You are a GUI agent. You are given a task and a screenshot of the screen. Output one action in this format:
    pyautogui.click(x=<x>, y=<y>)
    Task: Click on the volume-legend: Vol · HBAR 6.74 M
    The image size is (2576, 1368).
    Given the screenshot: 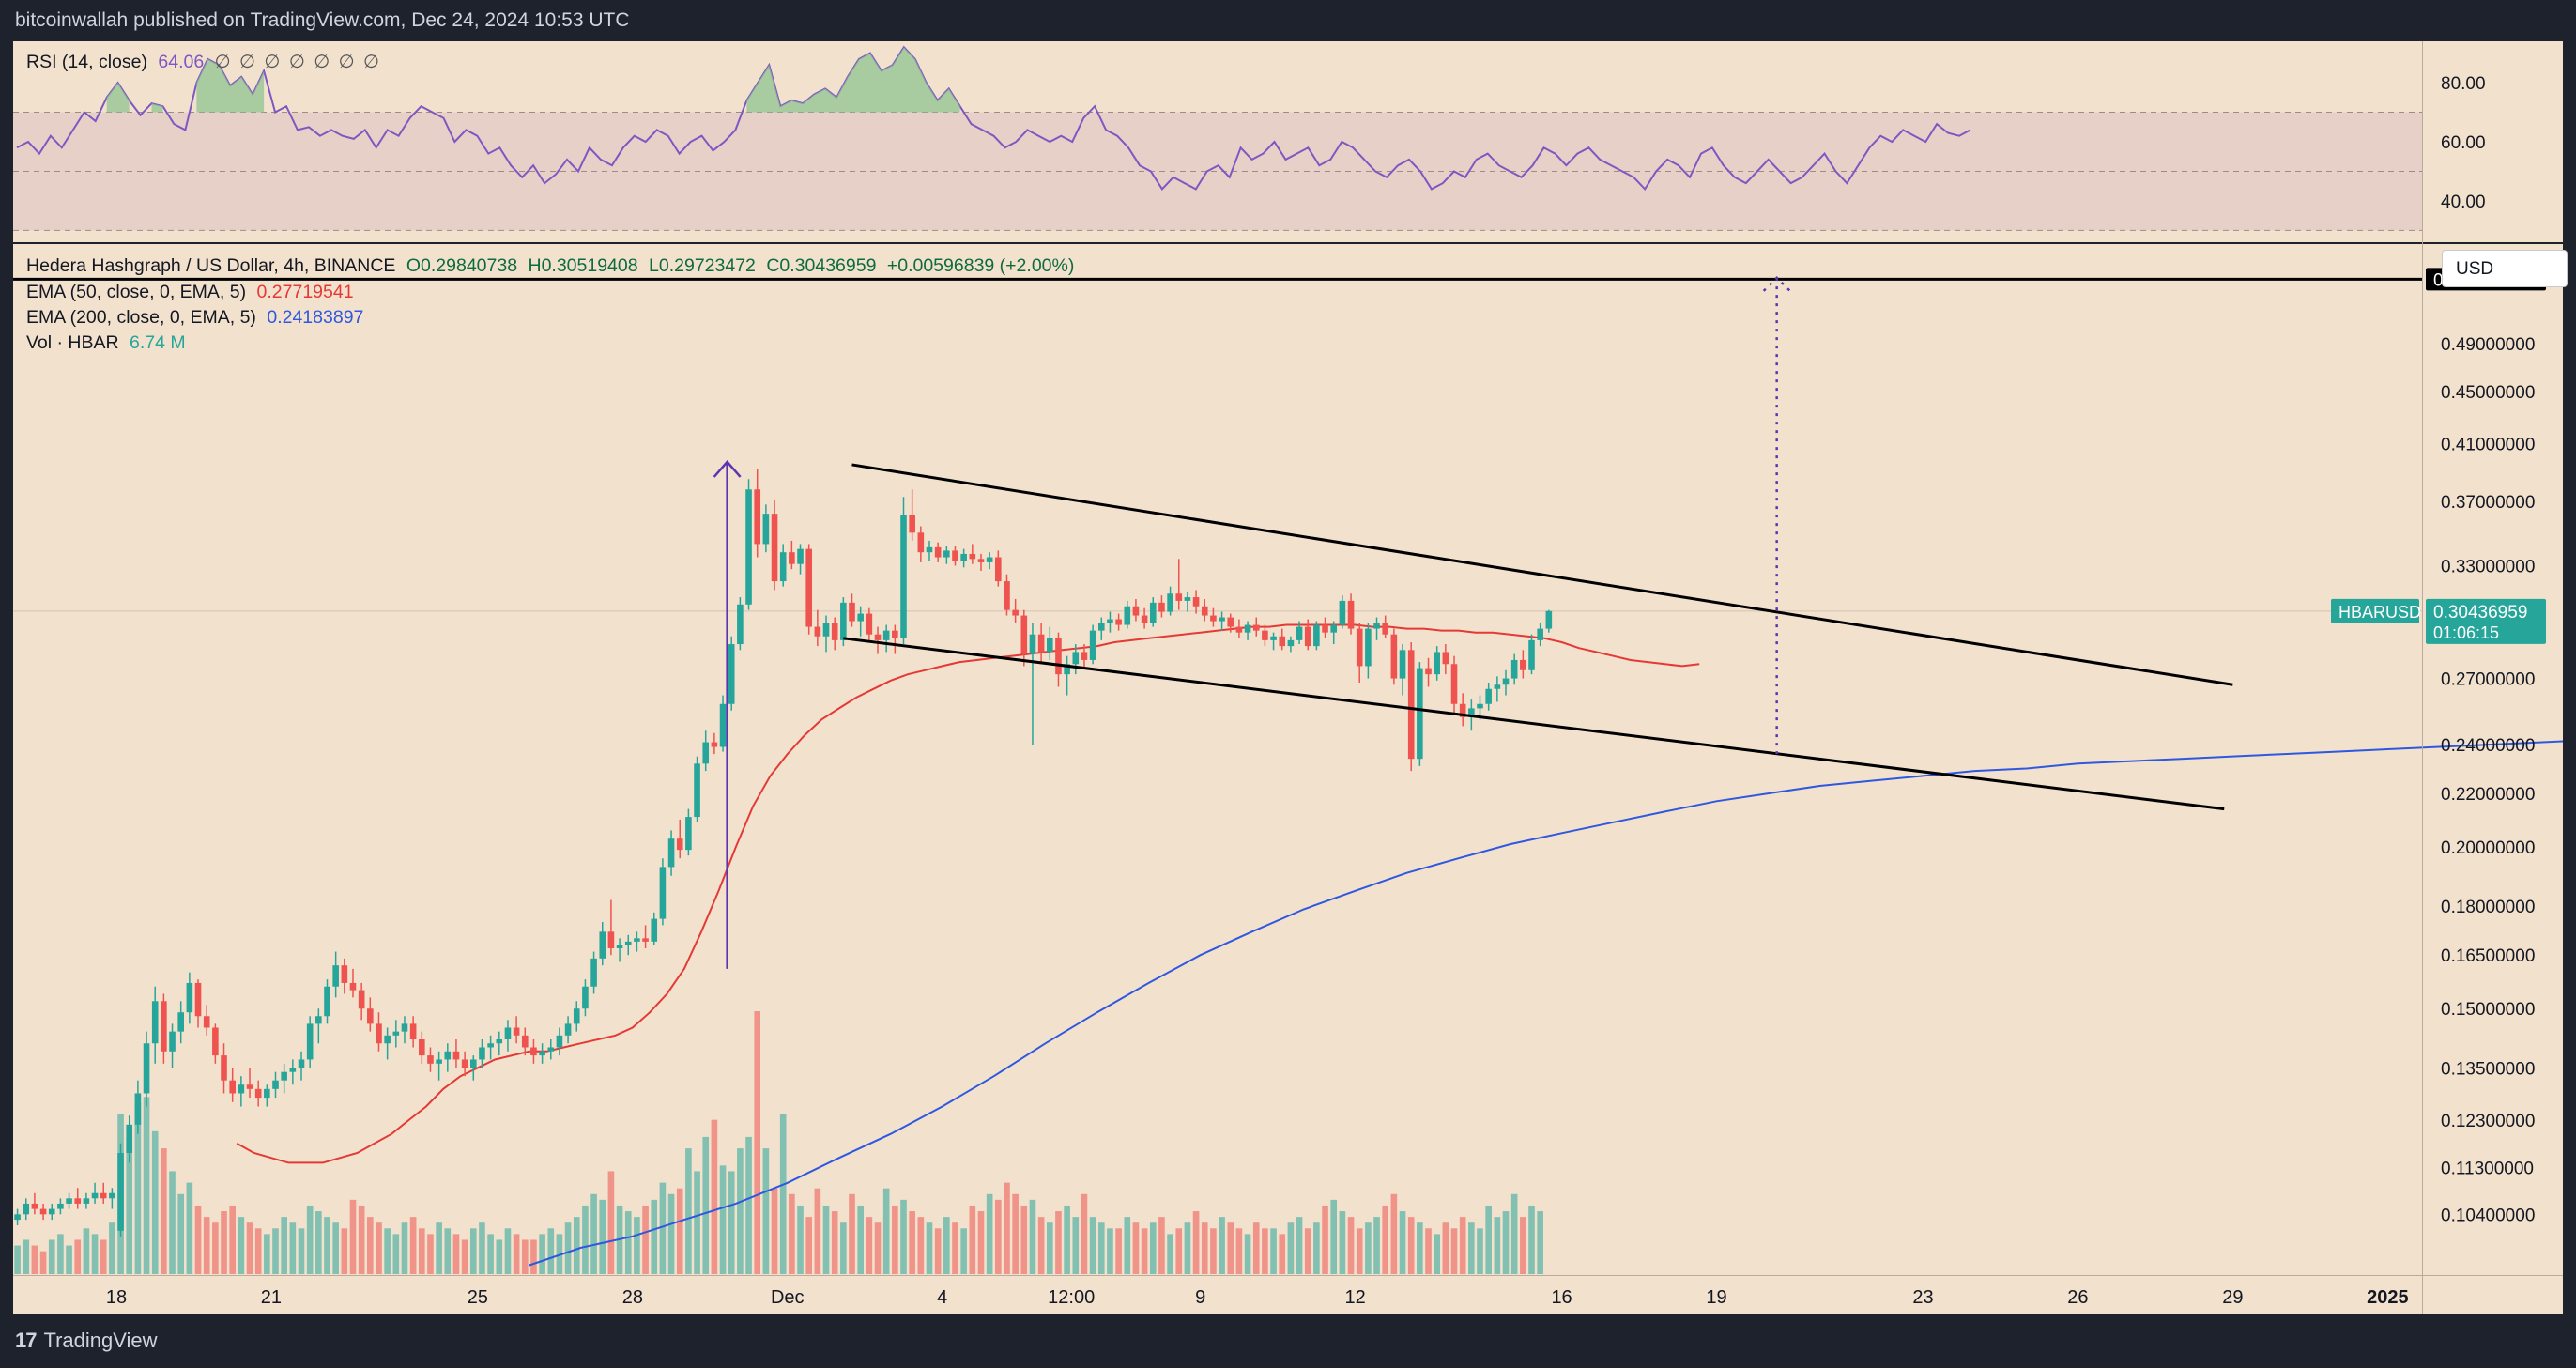 What is the action you would take?
    pyautogui.click(x=106, y=343)
    